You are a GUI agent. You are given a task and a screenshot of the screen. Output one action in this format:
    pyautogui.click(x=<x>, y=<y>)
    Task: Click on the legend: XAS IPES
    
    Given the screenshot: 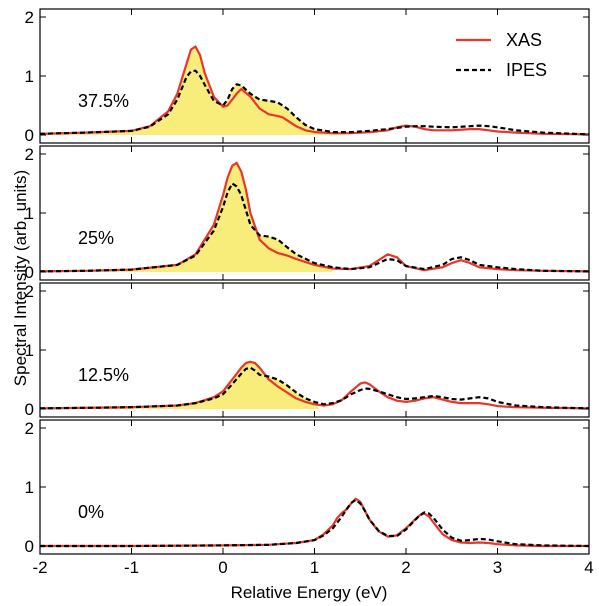 What is the action you would take?
    pyautogui.click(x=501, y=55)
    